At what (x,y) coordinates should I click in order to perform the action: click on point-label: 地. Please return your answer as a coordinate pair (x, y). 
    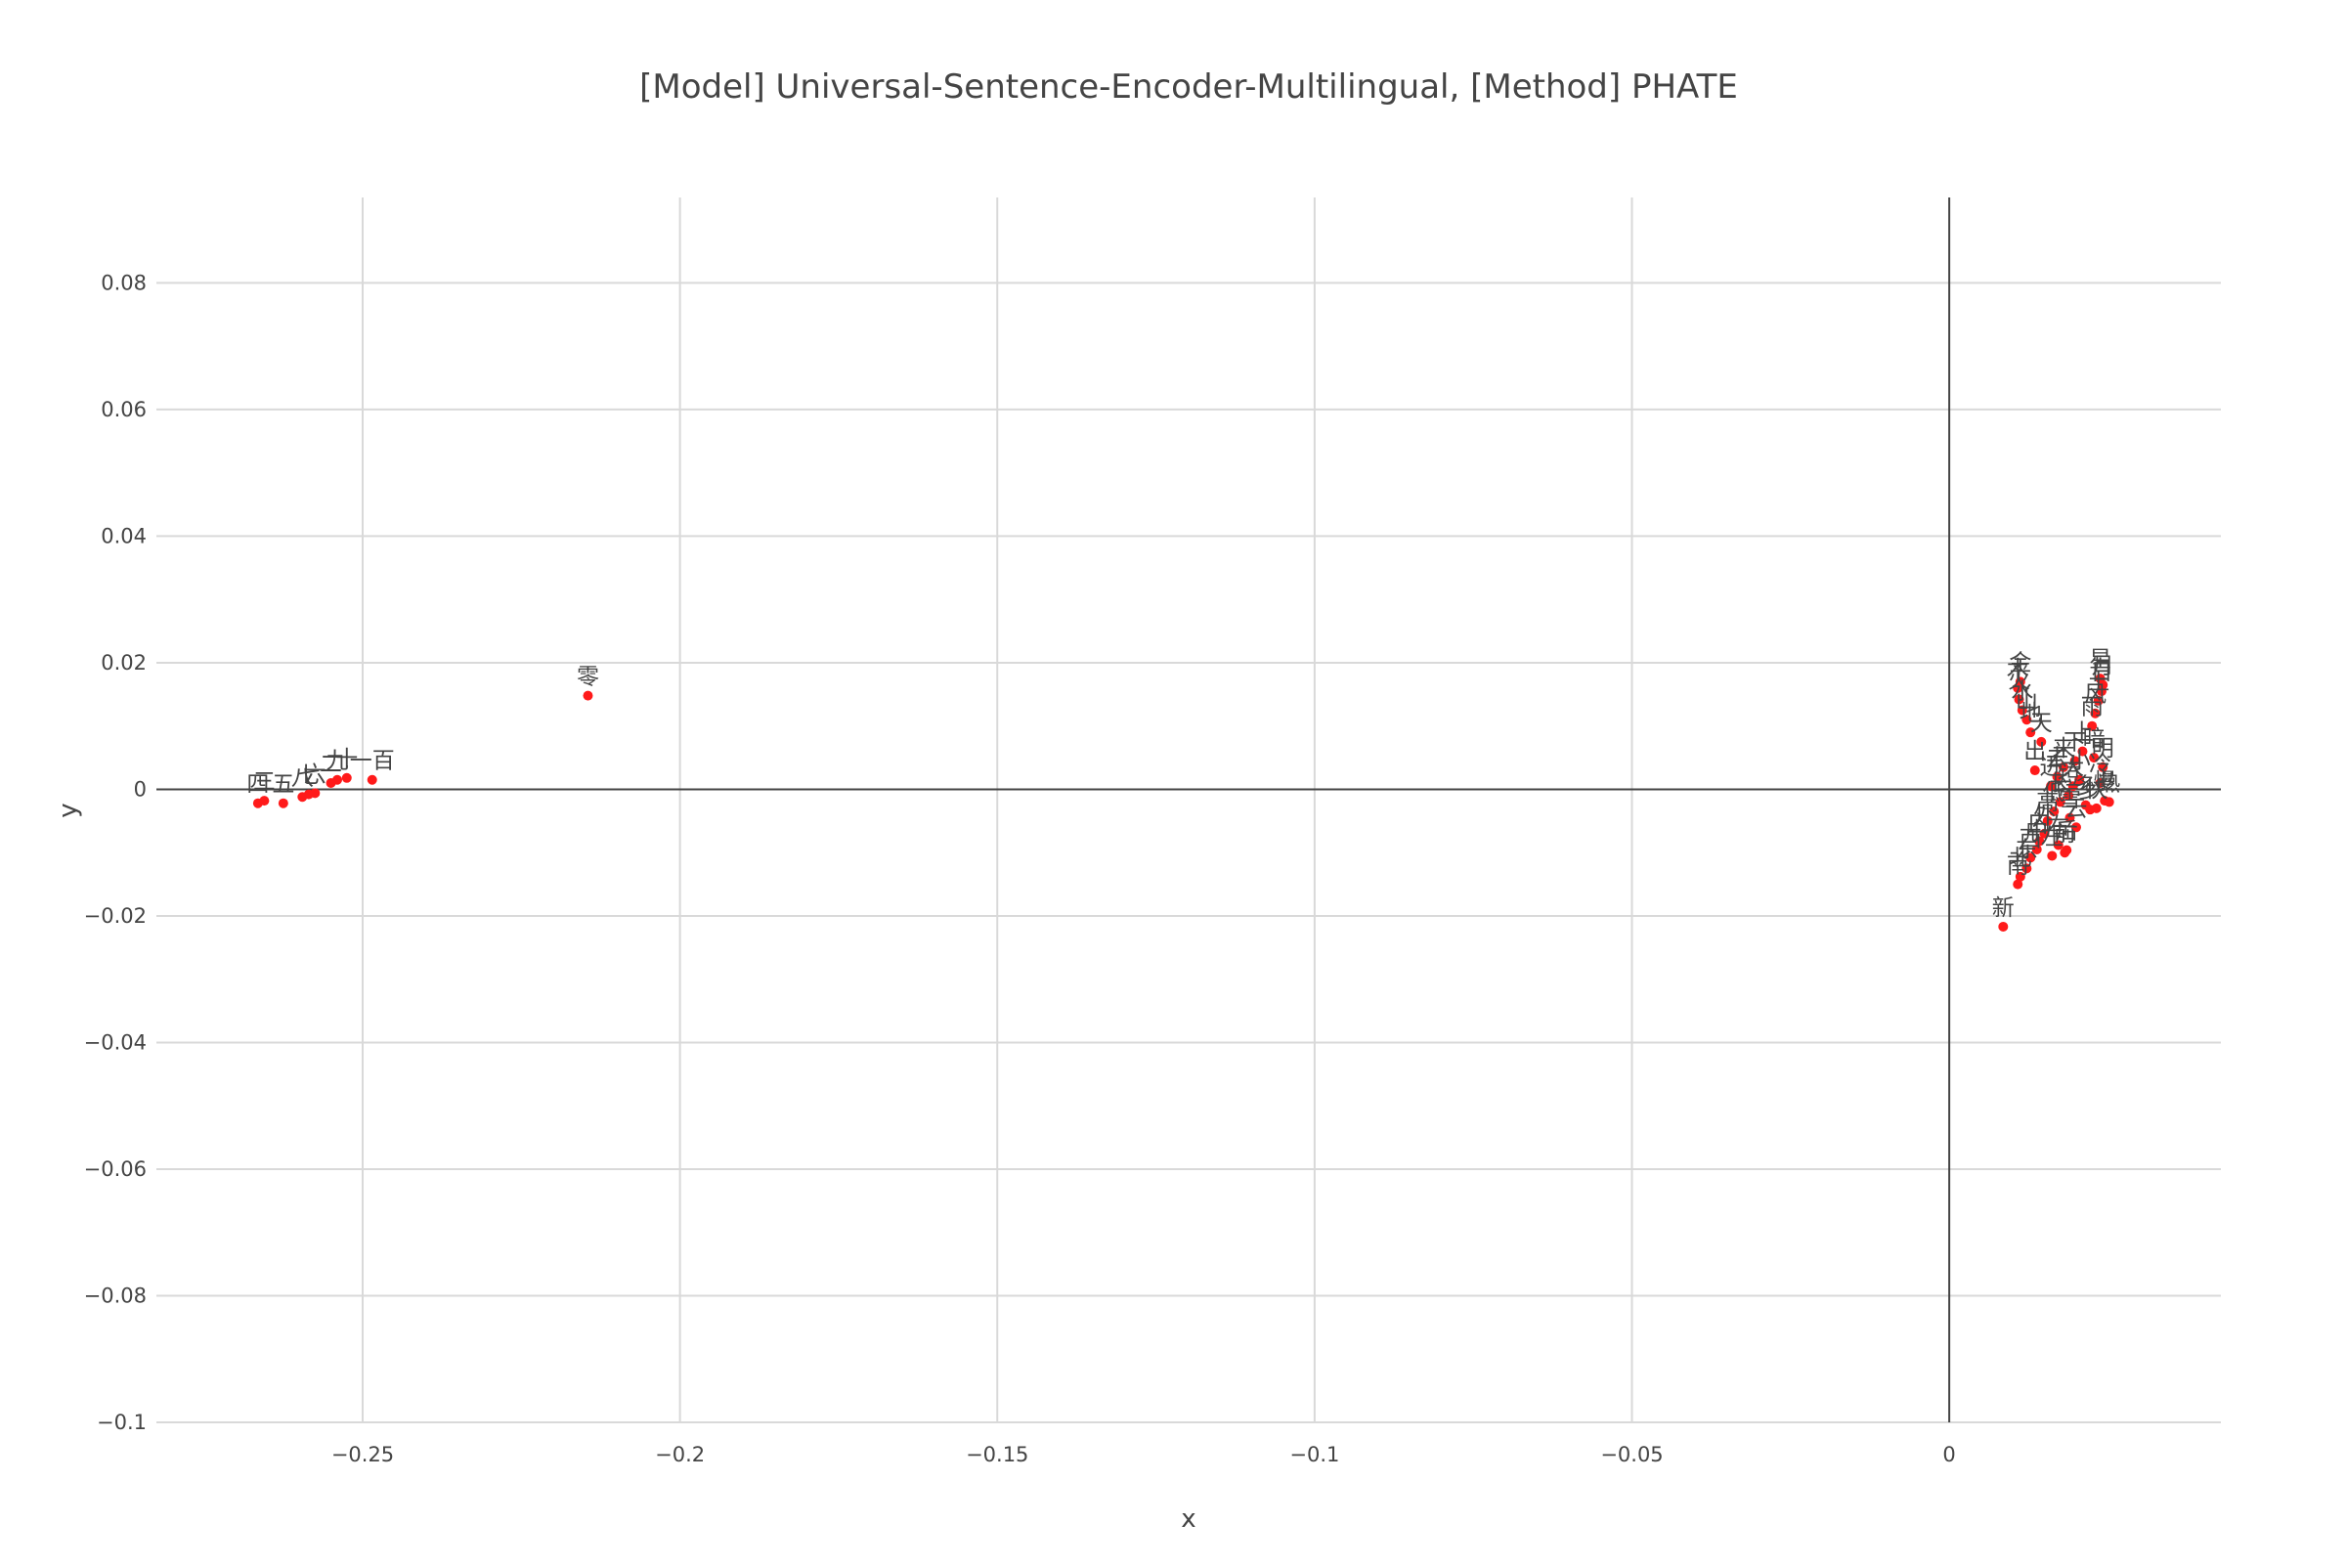
    Looking at the image, I should click on (2031, 713).